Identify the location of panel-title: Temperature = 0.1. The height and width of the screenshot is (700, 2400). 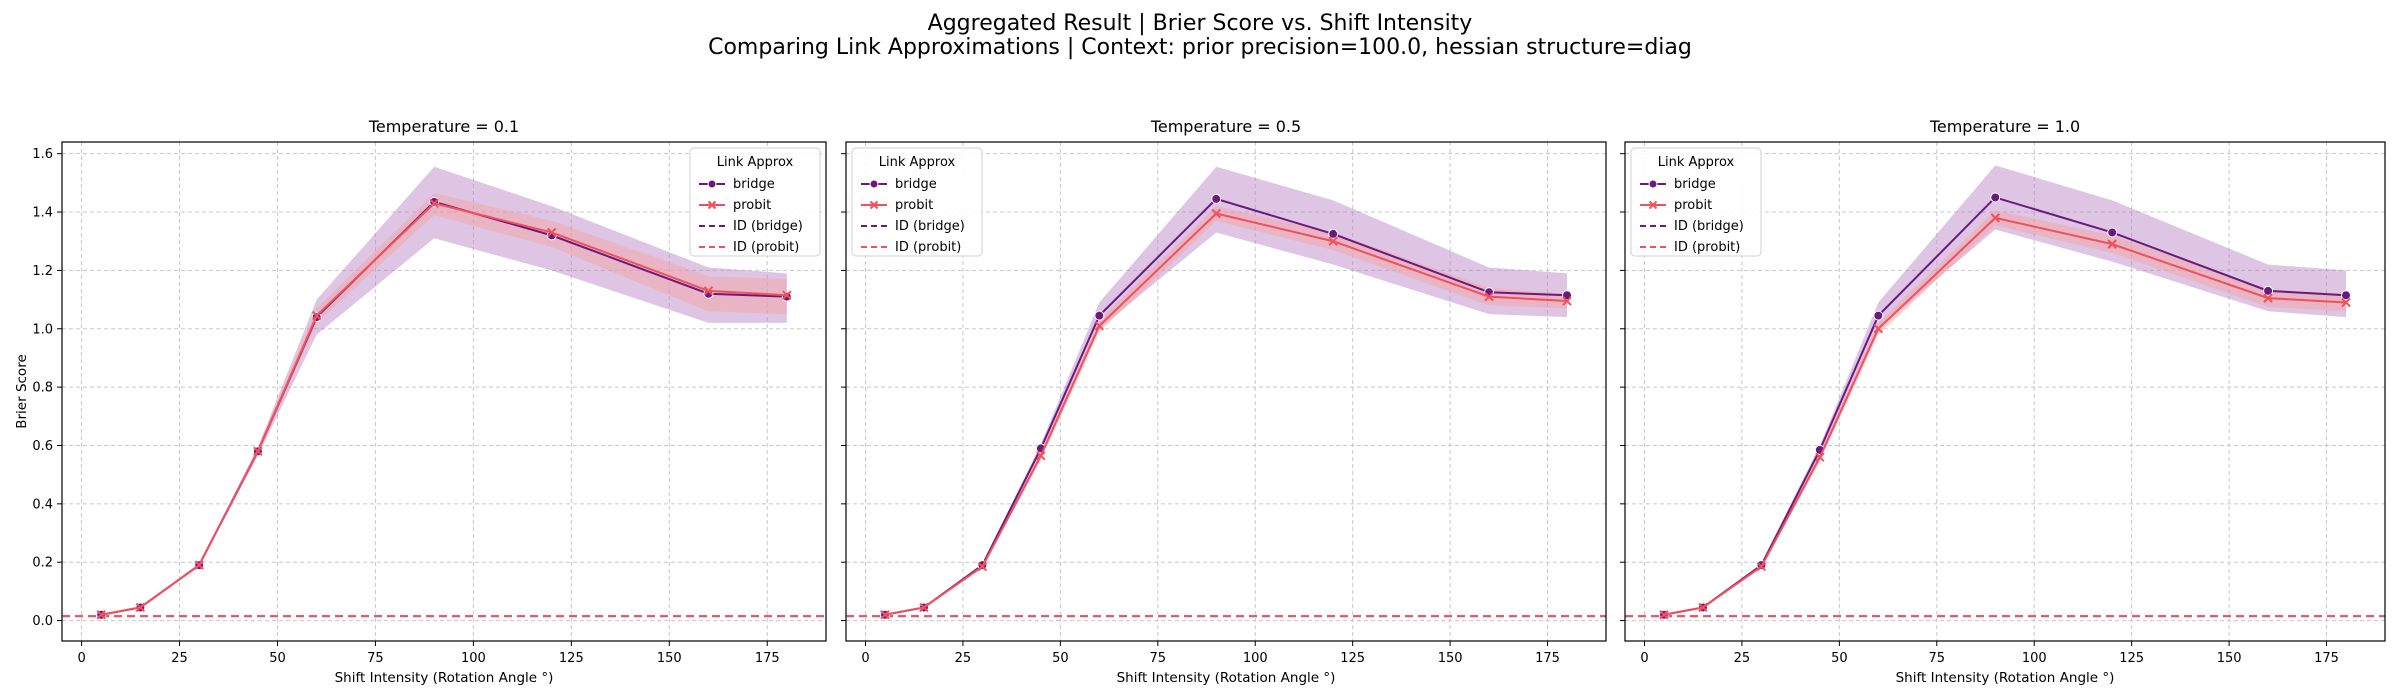
(443, 126).